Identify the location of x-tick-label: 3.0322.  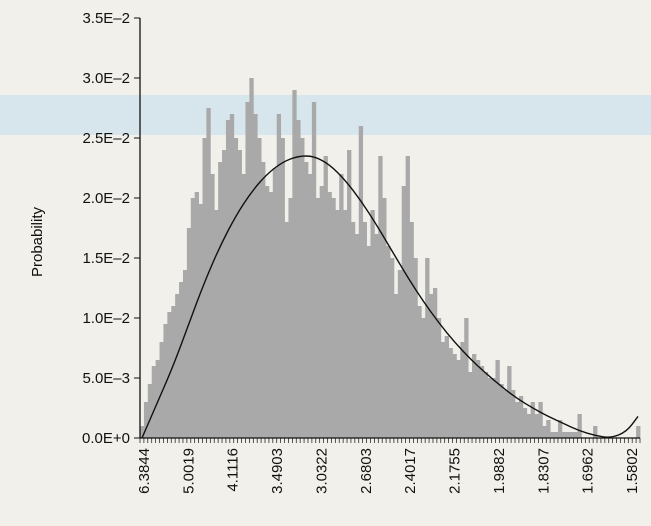
(322, 471).